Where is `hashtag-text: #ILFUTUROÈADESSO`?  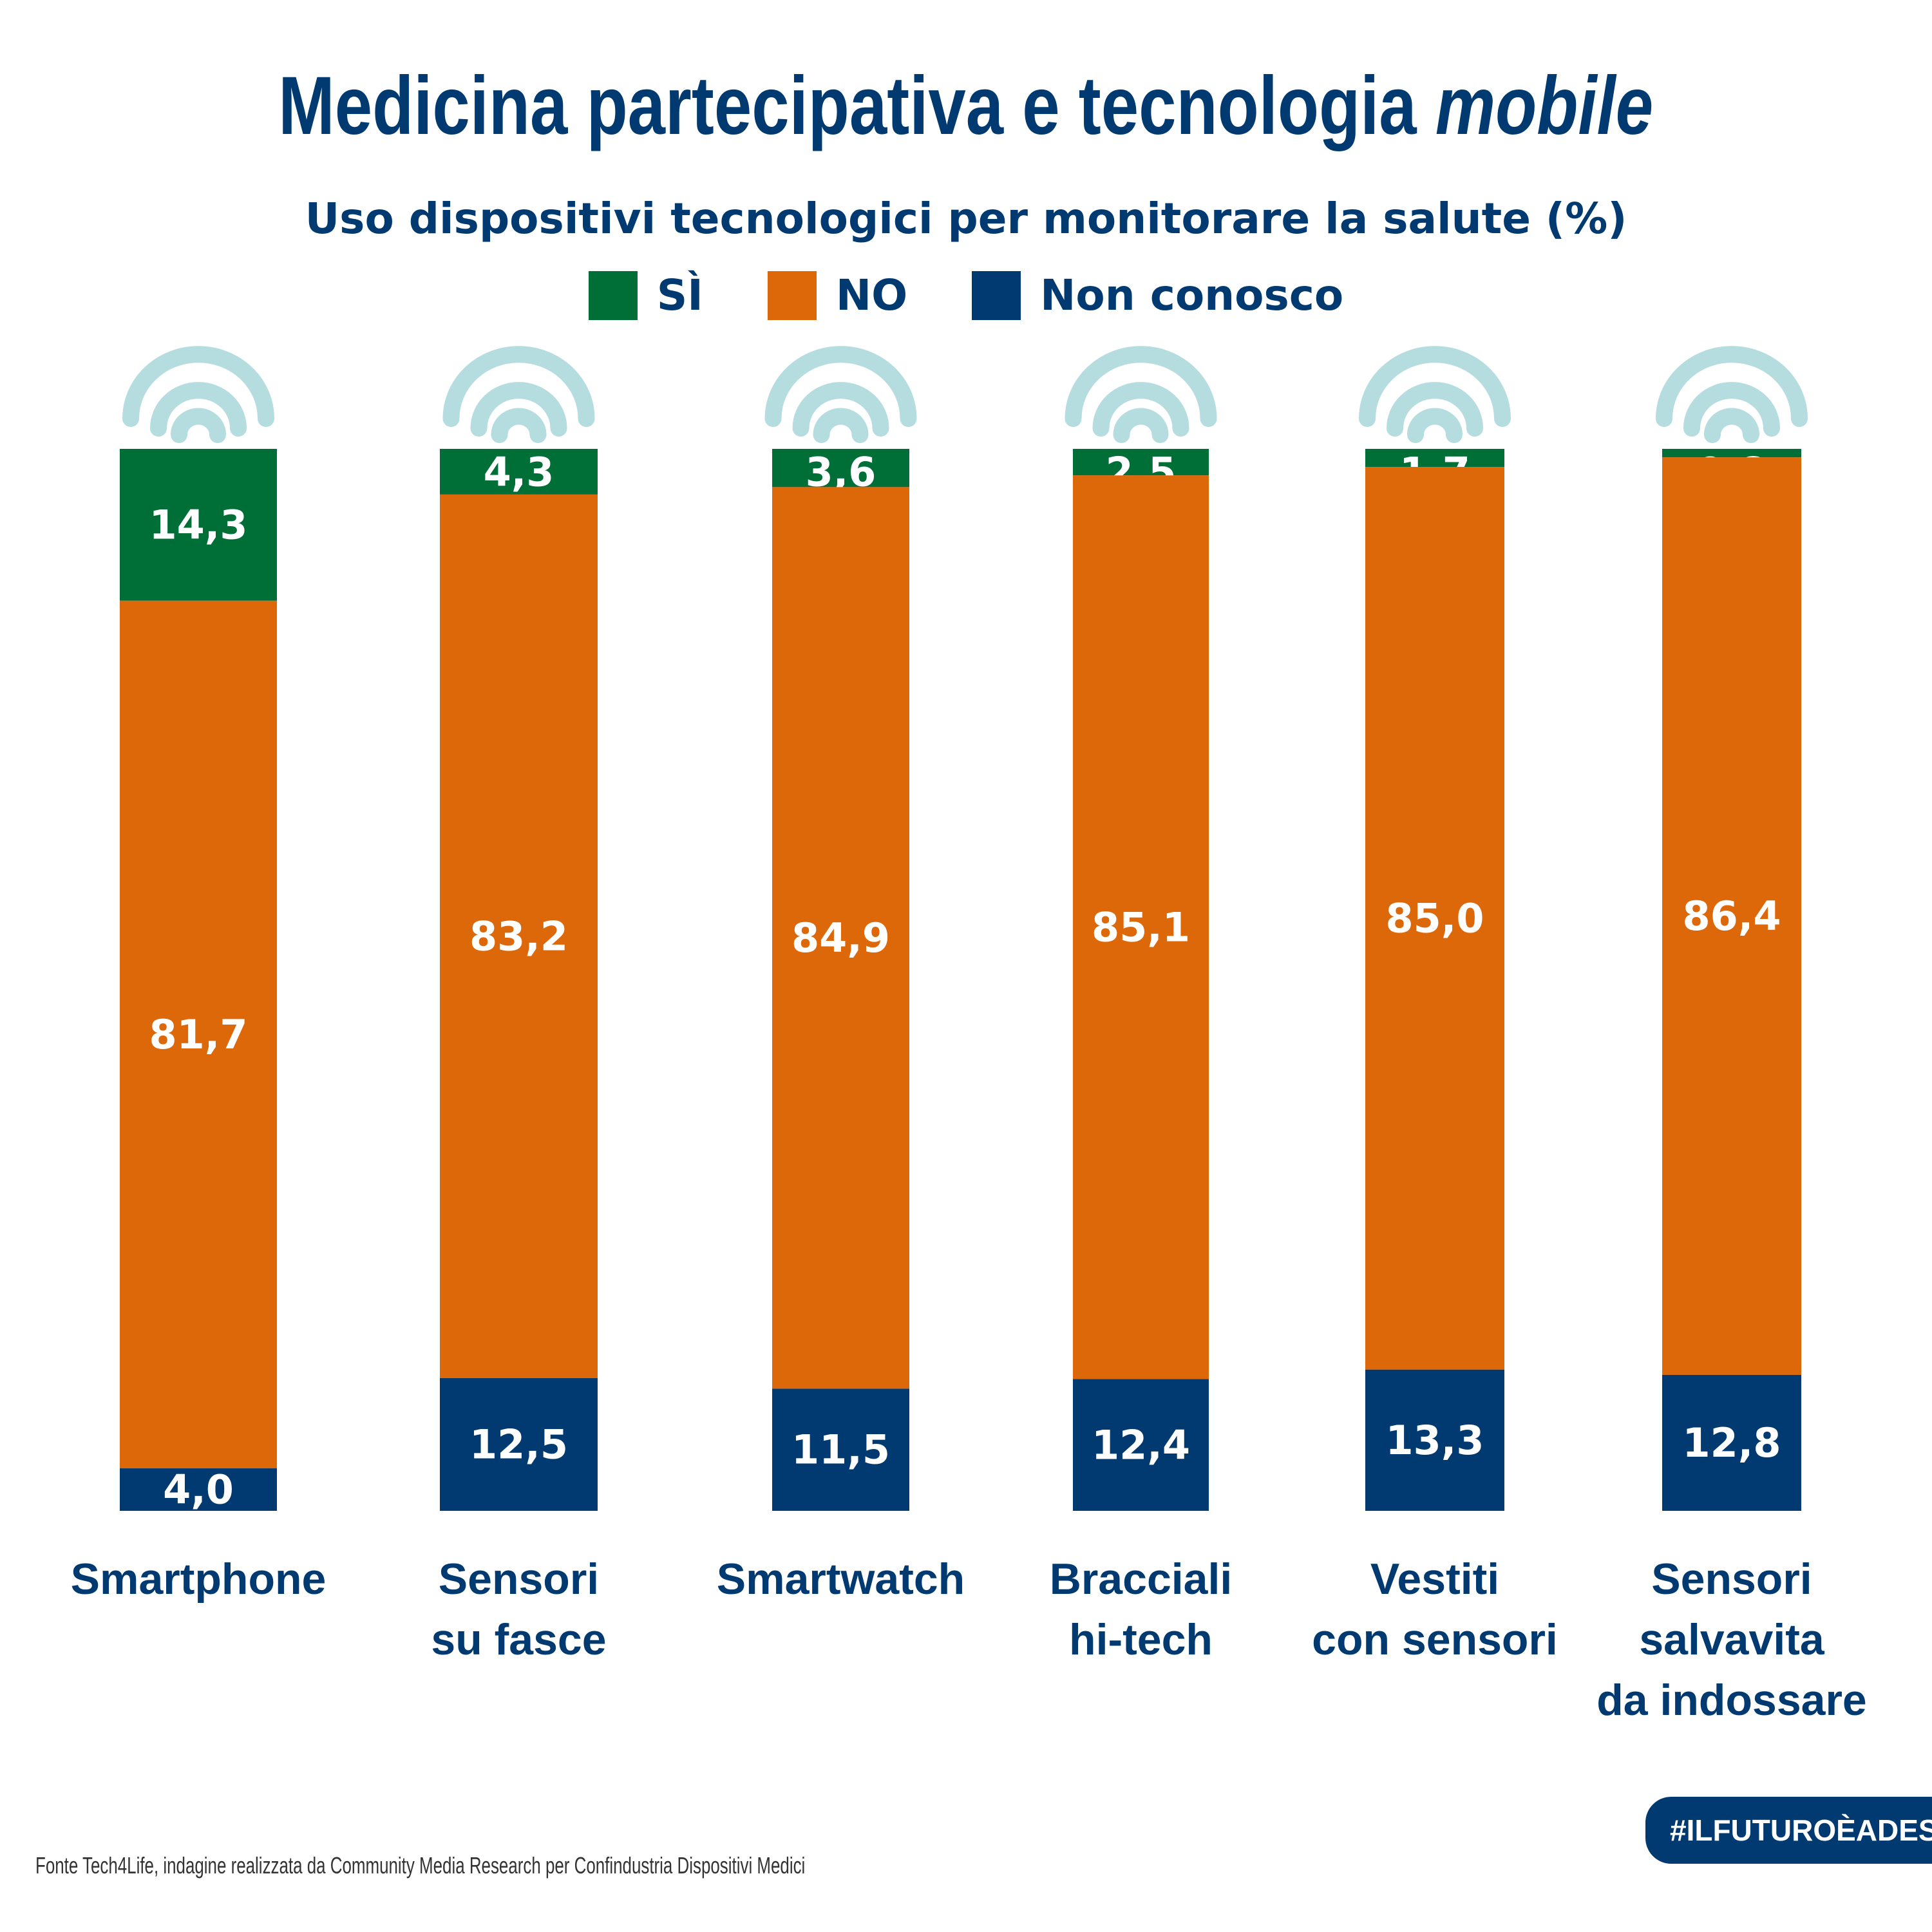
hashtag-text: #ILFUTUROÈADESSO is located at coordinates (1801, 1830).